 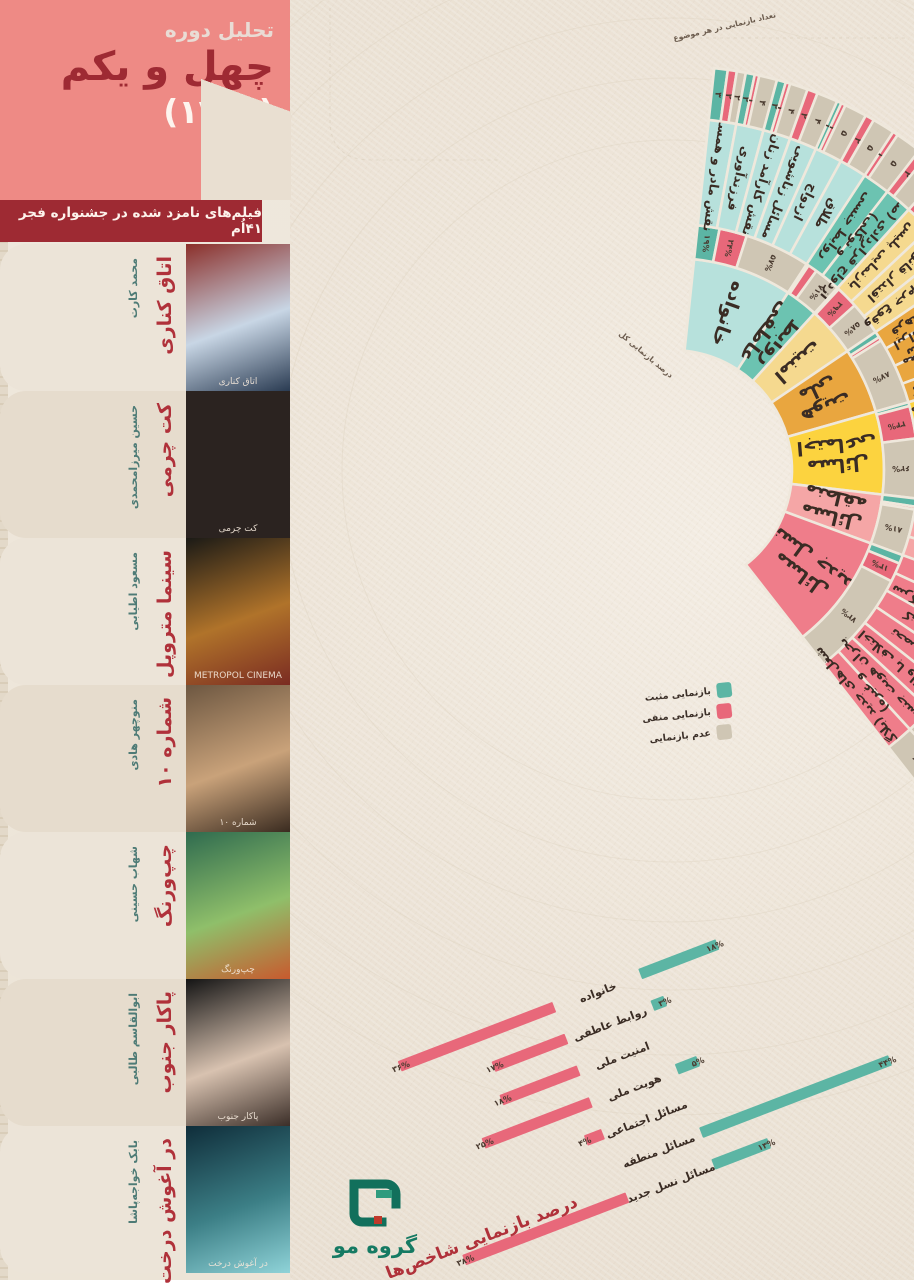 I want to click on macro-category-label: مسائلاجتماعی, so click(x=837, y=455).